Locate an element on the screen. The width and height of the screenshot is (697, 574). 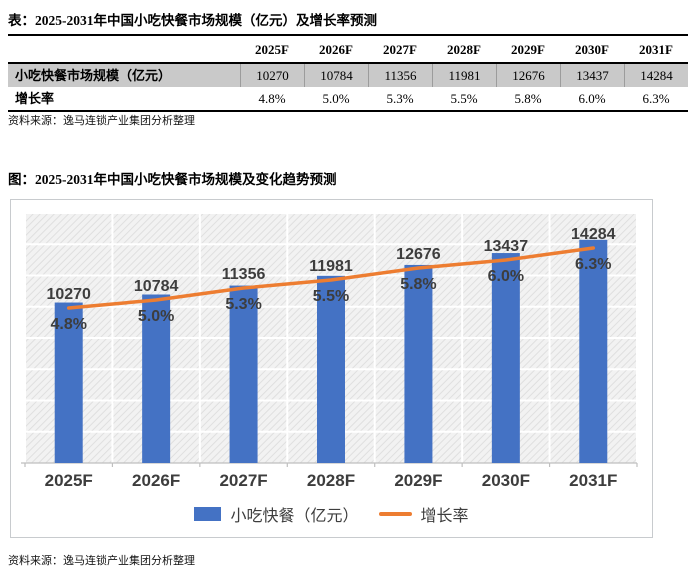
legend-bar-swatch is located at coordinates (208, 514).